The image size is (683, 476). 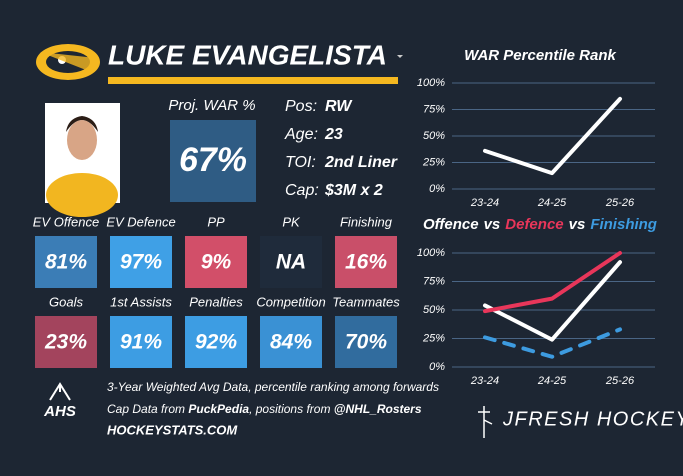 I want to click on proj-war-value: 67%, so click(x=213, y=160).